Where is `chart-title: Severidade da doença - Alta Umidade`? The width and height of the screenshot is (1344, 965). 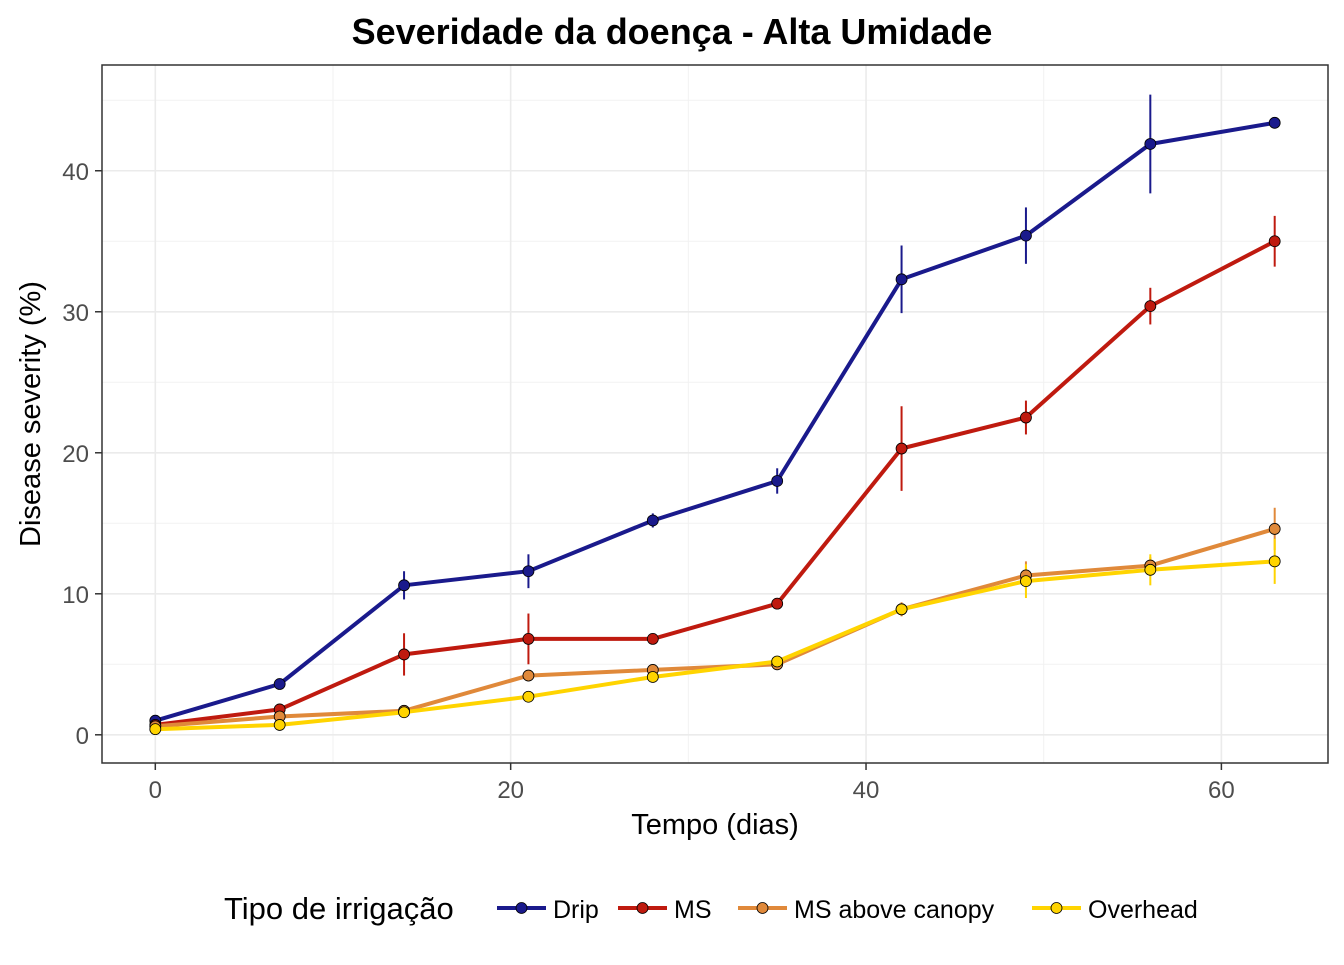
chart-title: Severidade da doença - Alta Umidade is located at coordinates (672, 31).